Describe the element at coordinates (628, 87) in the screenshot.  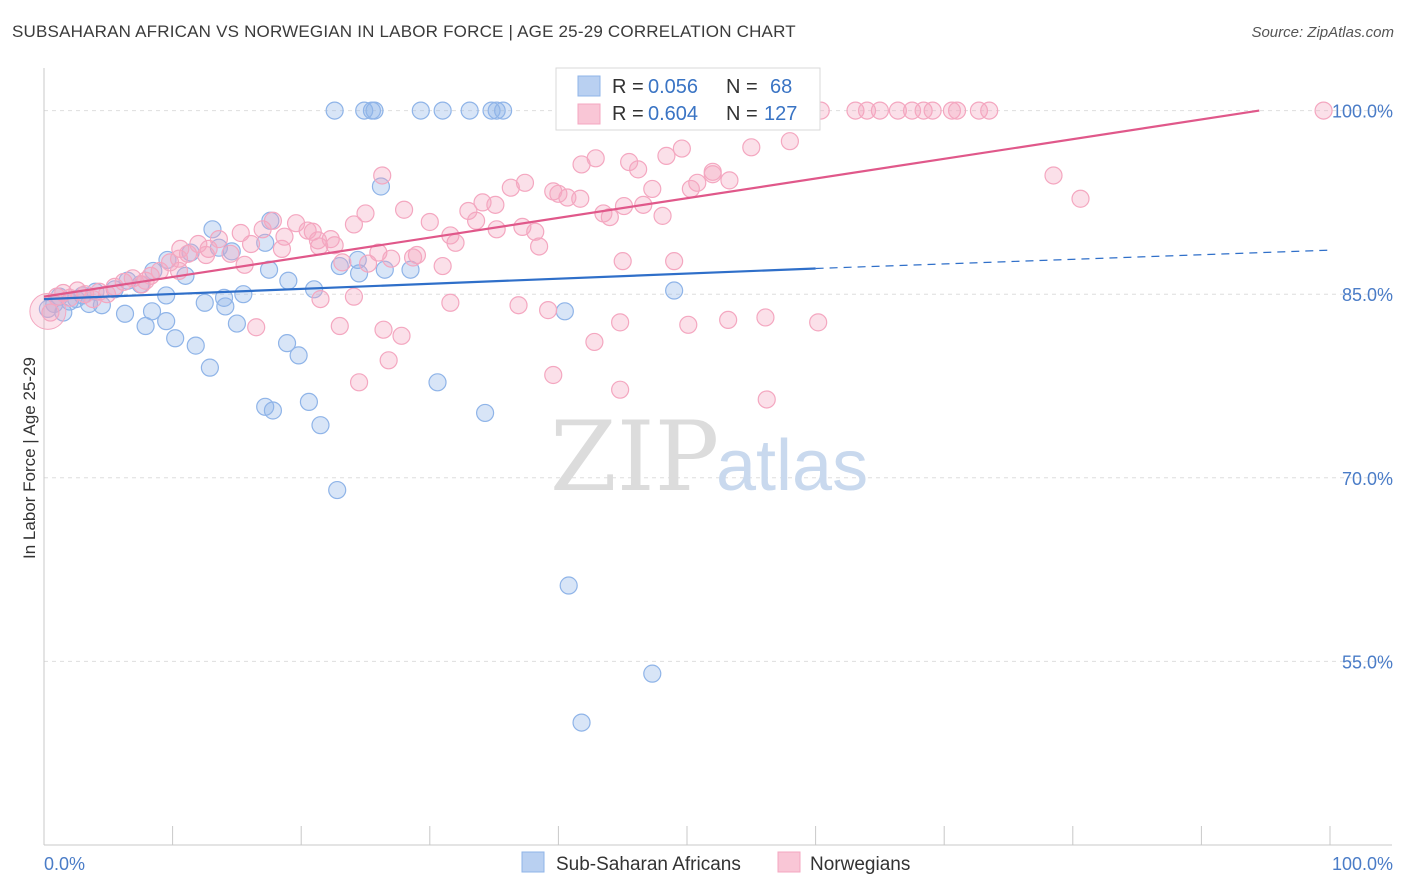
I see `legend-r-label-1: R =` at that location.